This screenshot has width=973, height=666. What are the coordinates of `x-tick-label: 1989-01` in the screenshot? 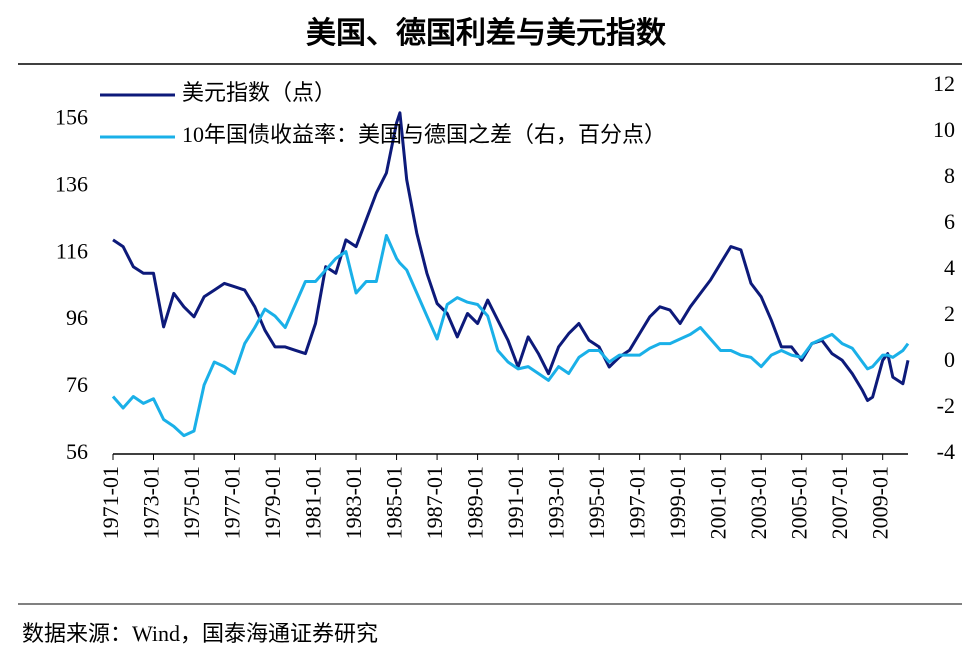 It's located at (475, 502).